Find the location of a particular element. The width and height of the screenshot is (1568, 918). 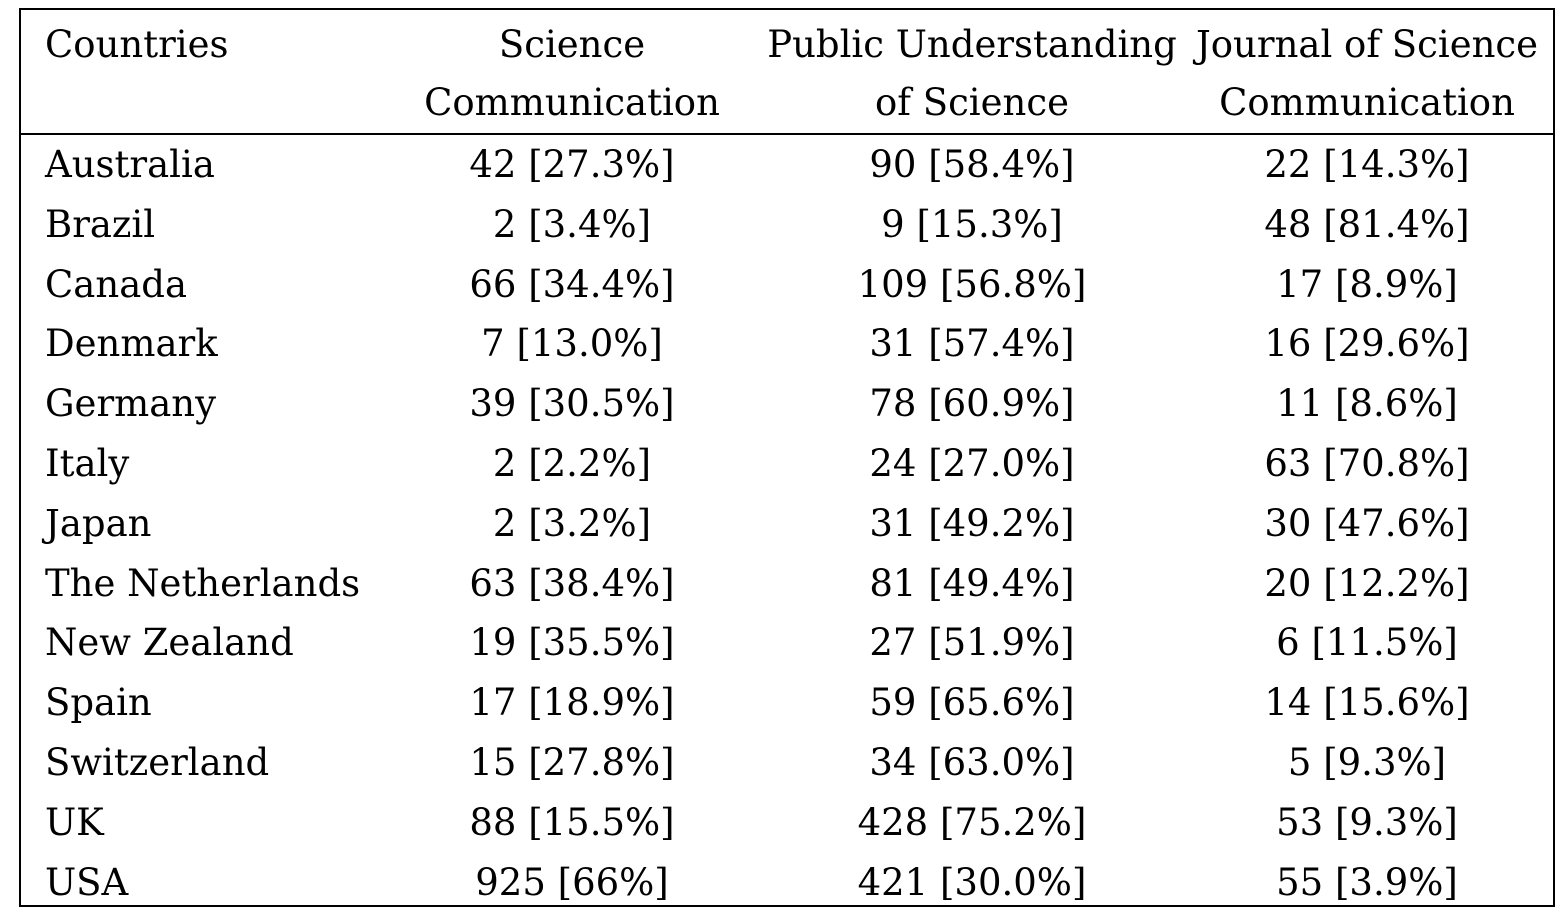

header-countries-line1: Countries is located at coordinates (137, 44).